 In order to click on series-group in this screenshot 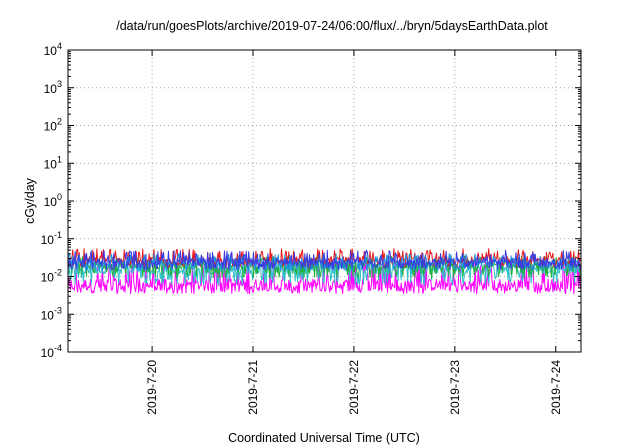, I will do `click(324, 271)`.